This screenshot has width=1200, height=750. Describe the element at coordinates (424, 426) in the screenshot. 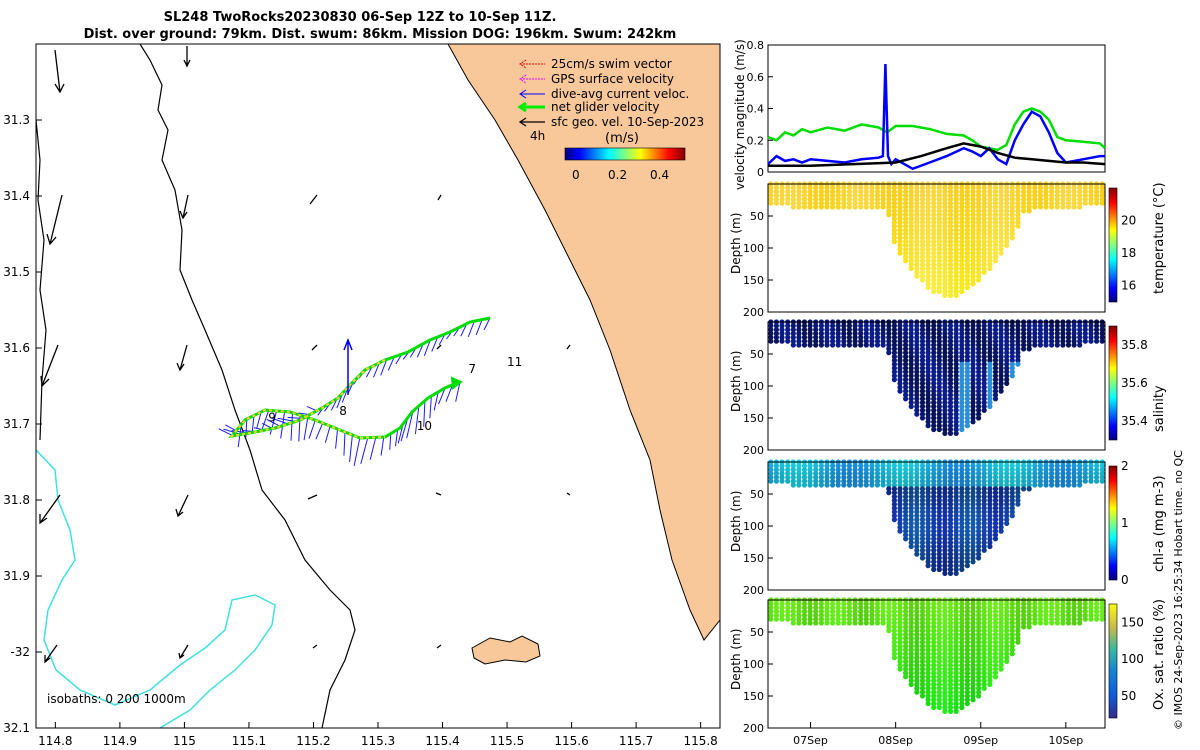

I see `day-label: 10` at that location.